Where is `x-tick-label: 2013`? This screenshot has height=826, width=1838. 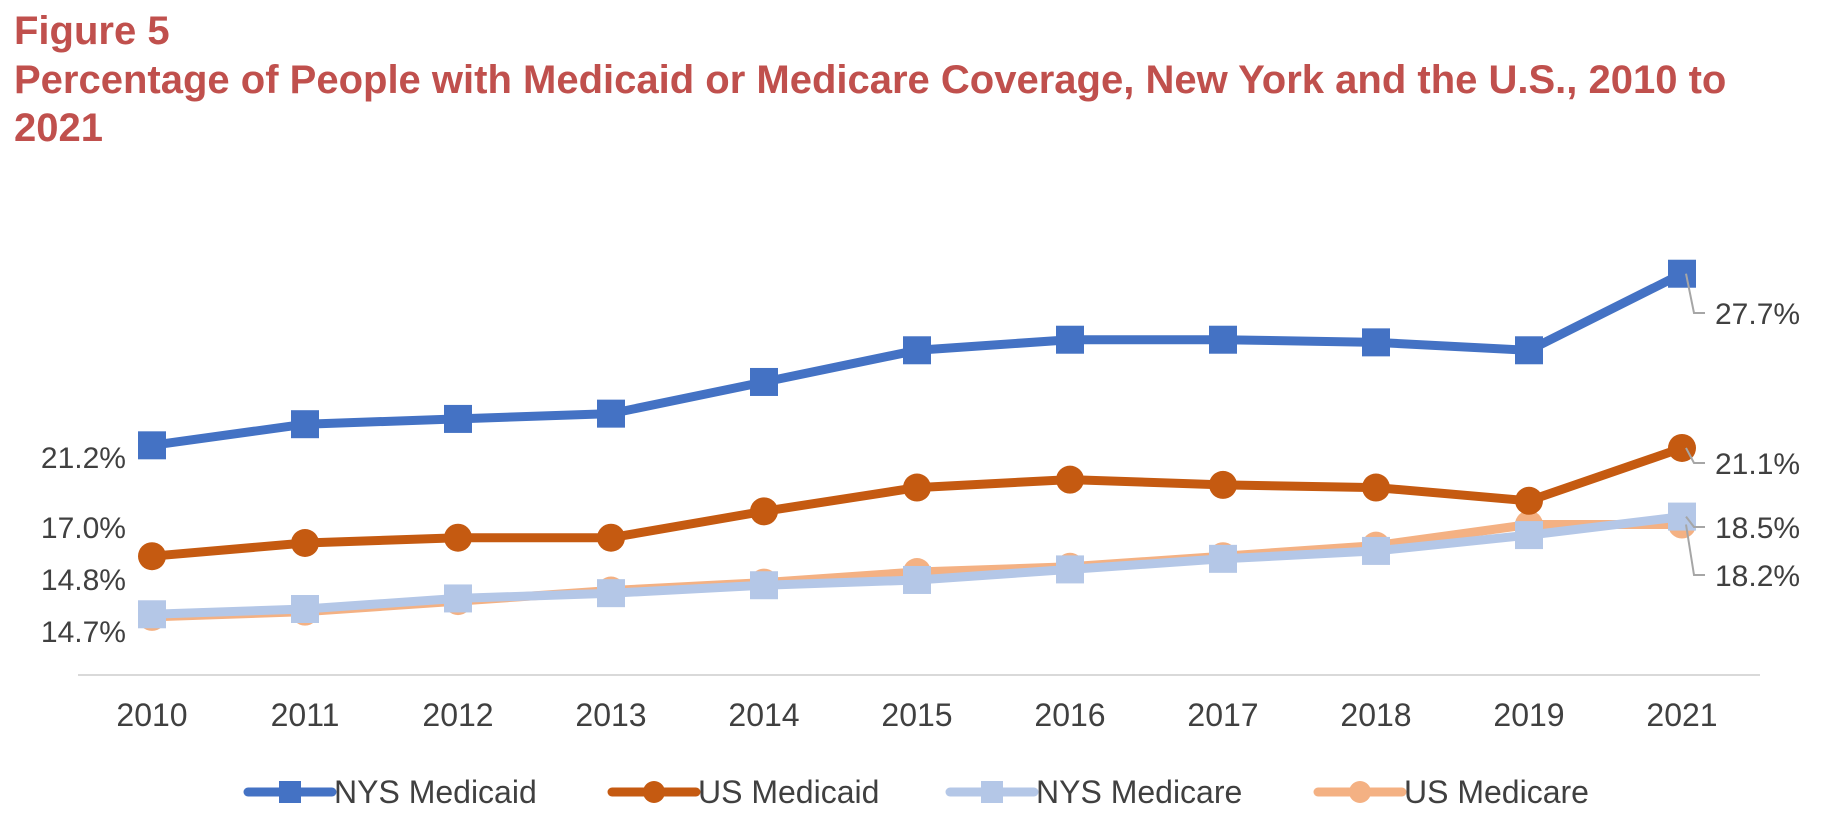 x-tick-label: 2013 is located at coordinates (610, 715).